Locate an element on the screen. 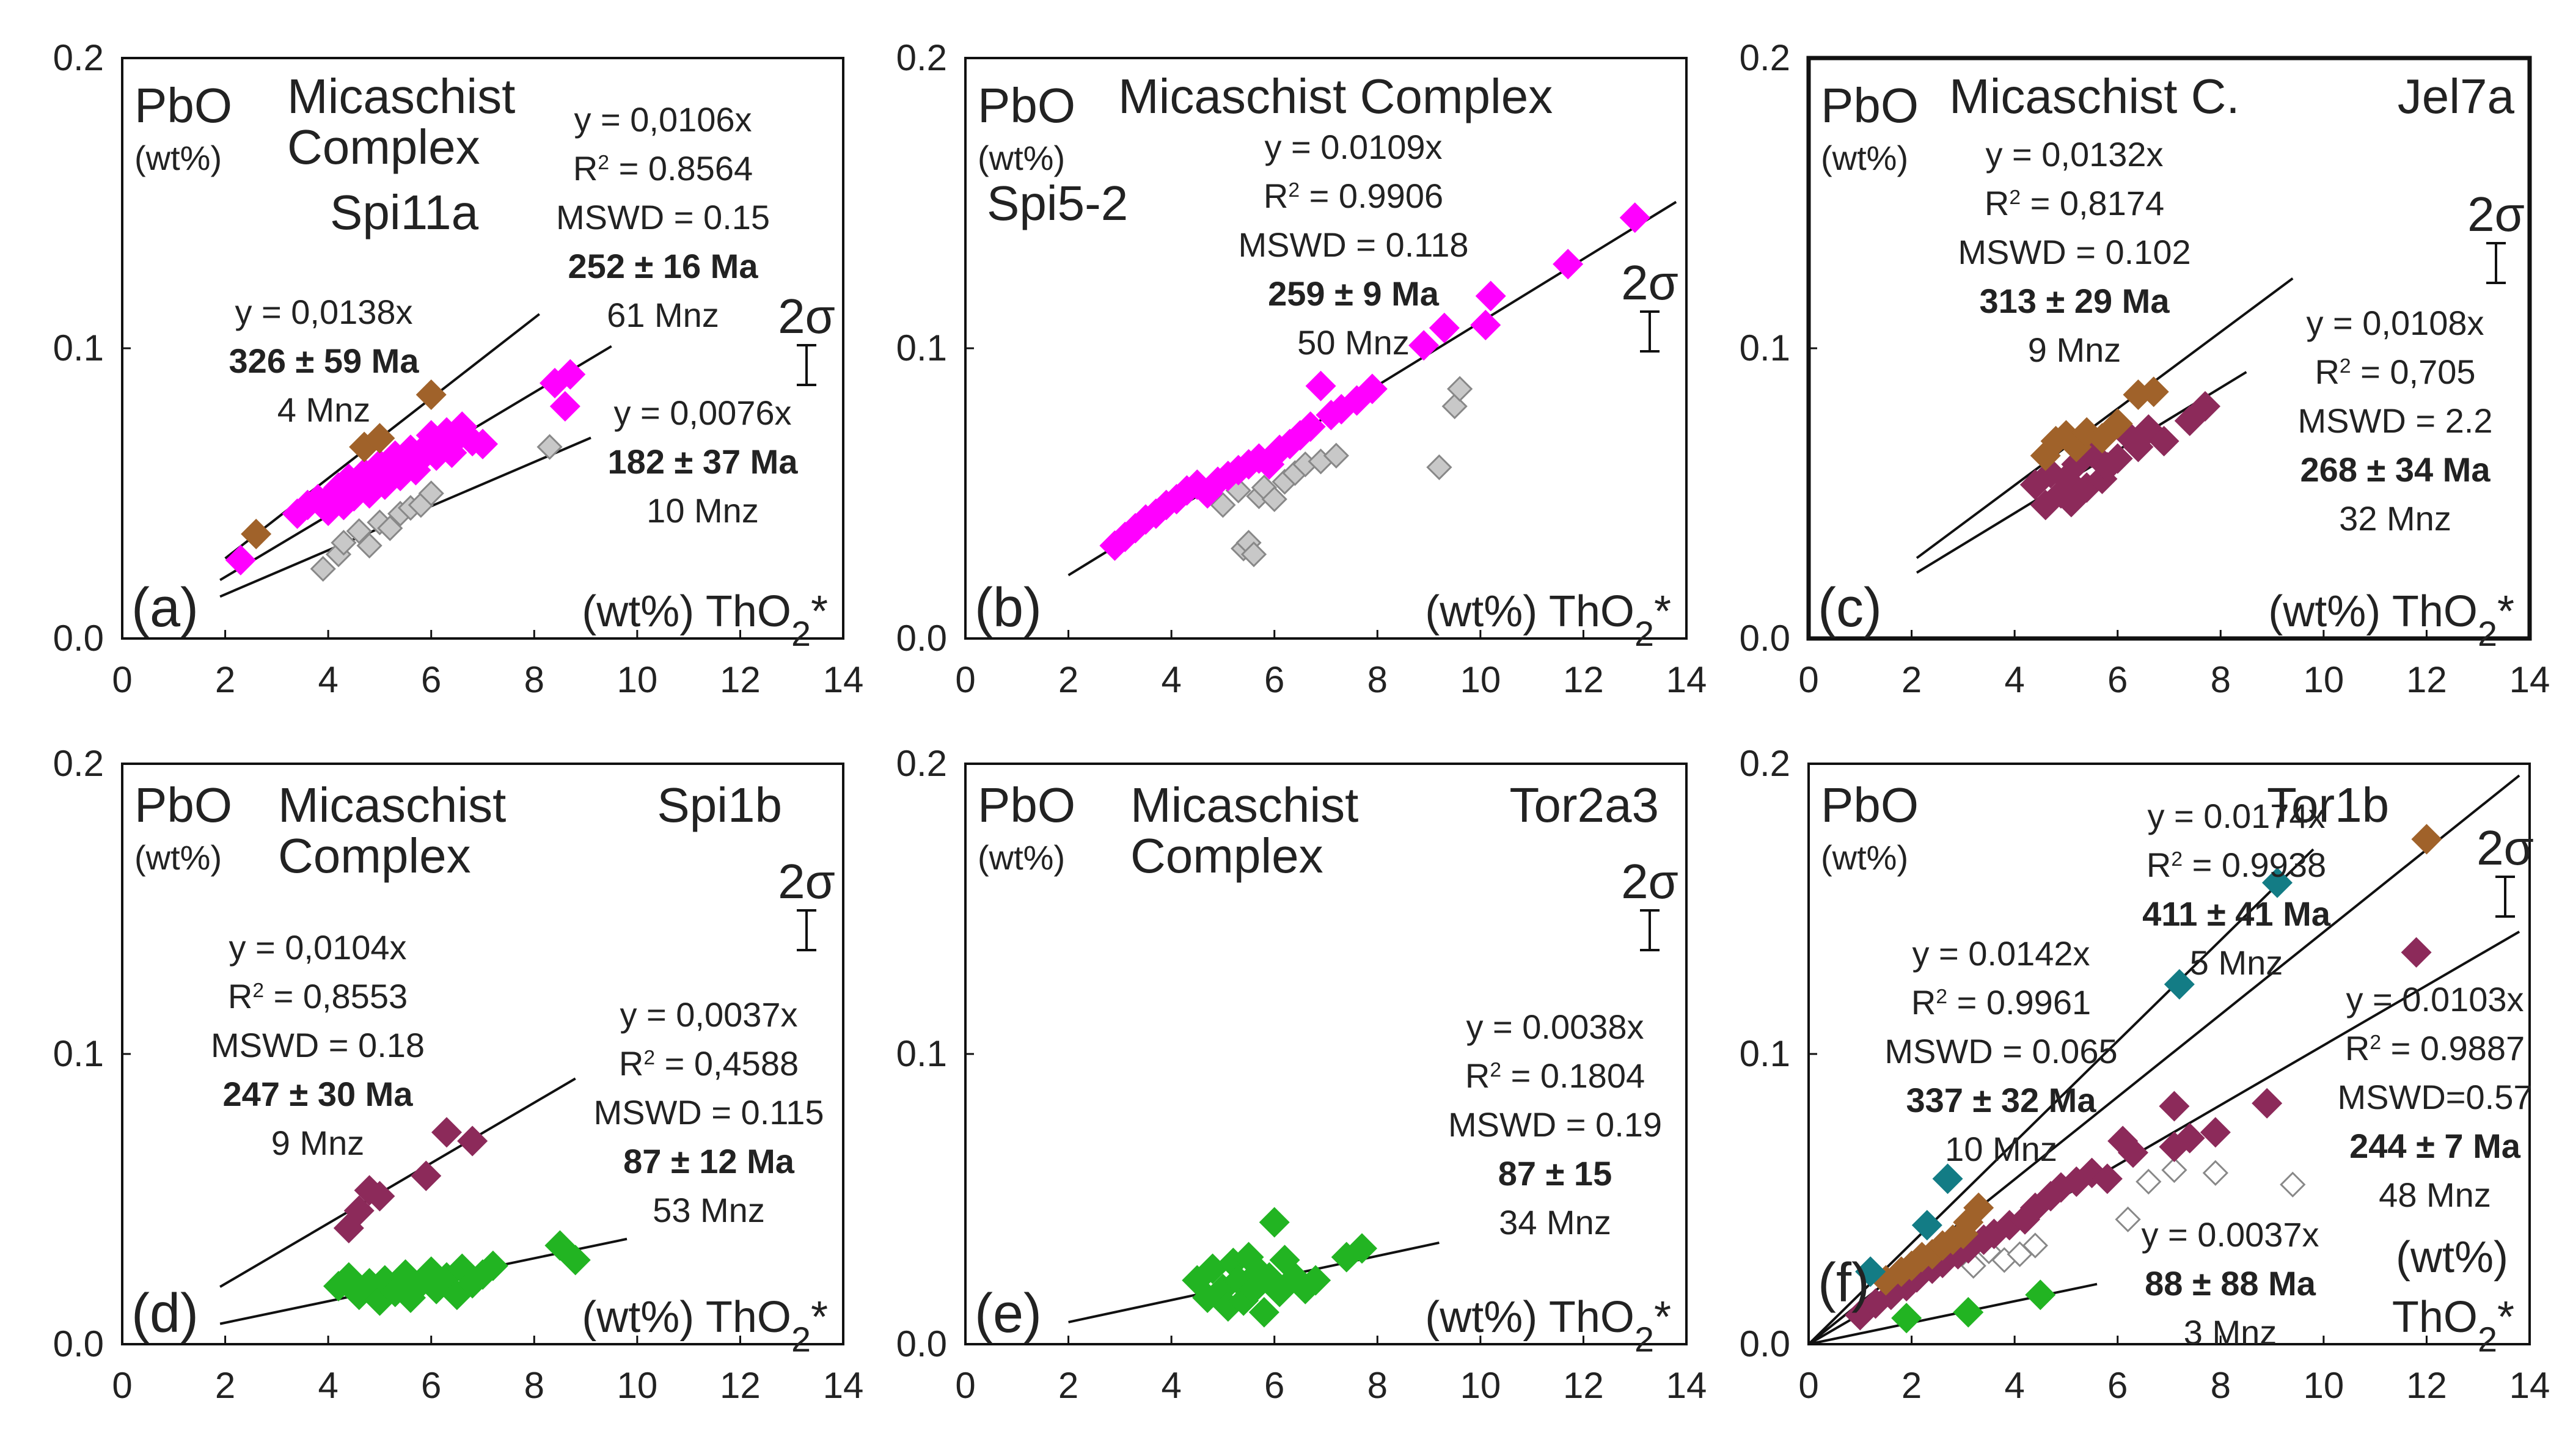 The image size is (2573, 1456). fit-annotation: y = 0.0037x is located at coordinates (2230, 1234).